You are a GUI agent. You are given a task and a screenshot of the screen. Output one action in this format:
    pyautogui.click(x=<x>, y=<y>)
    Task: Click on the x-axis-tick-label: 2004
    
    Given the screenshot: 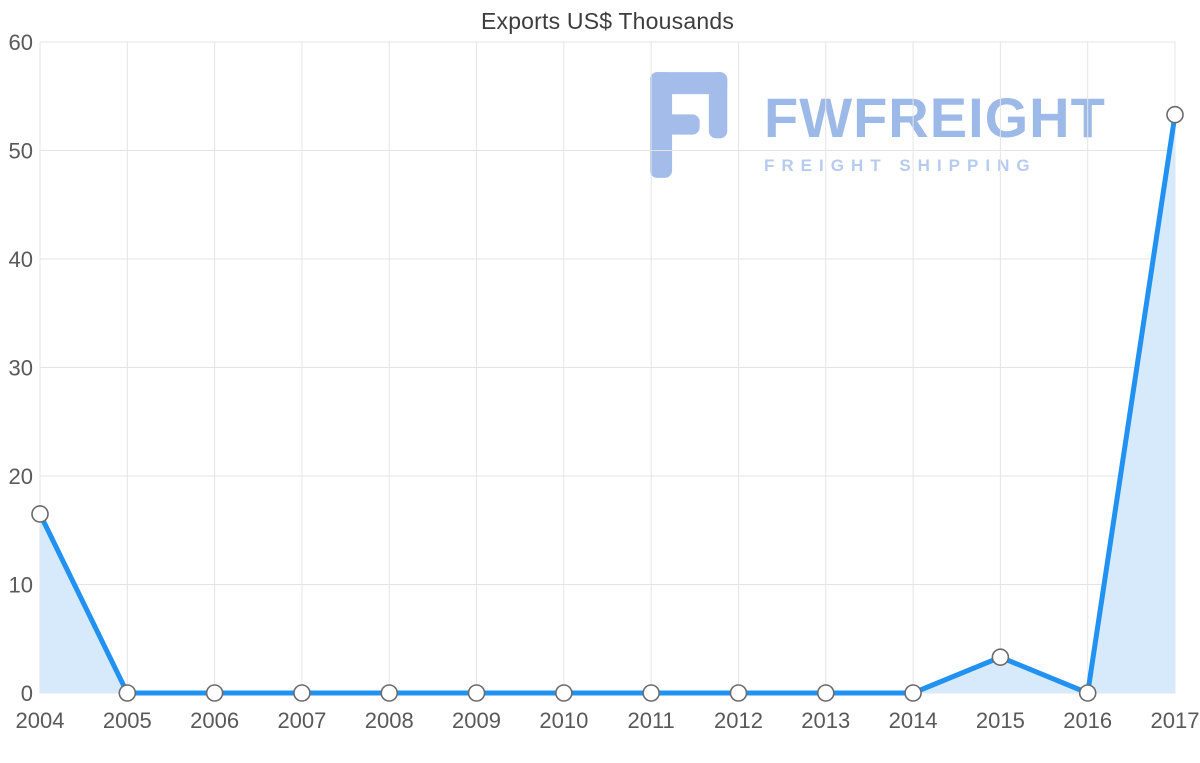 What is the action you would take?
    pyautogui.click(x=40, y=720)
    